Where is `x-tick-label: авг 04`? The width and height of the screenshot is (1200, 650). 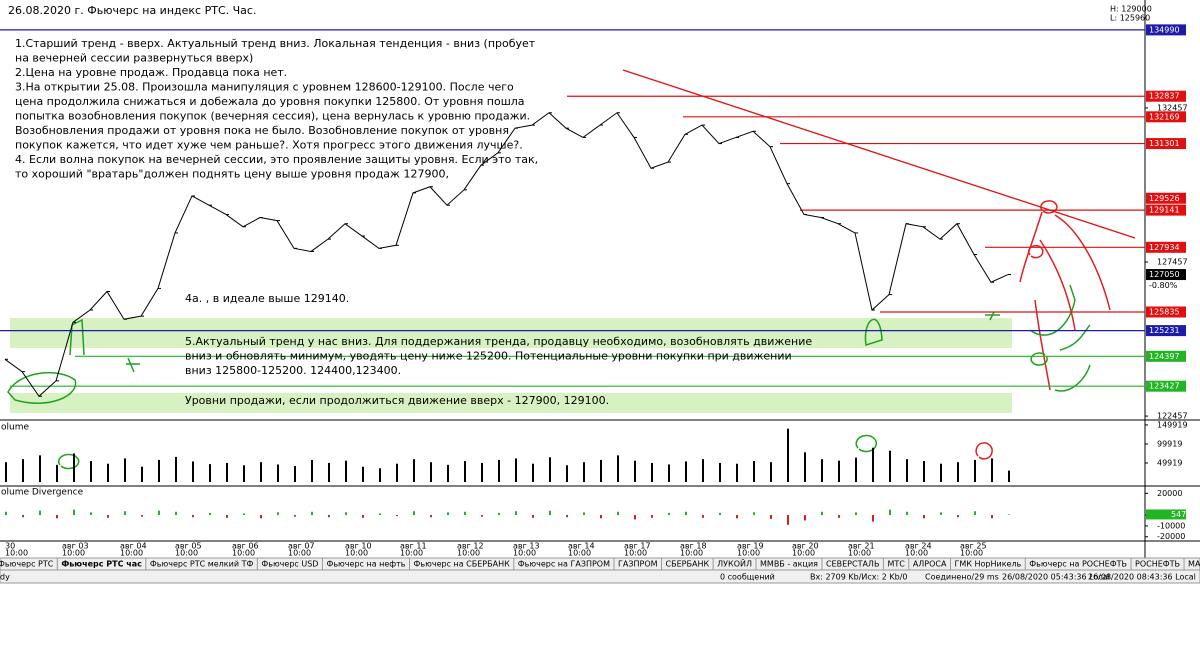
x-tick-label: авг 04 is located at coordinates (133, 546).